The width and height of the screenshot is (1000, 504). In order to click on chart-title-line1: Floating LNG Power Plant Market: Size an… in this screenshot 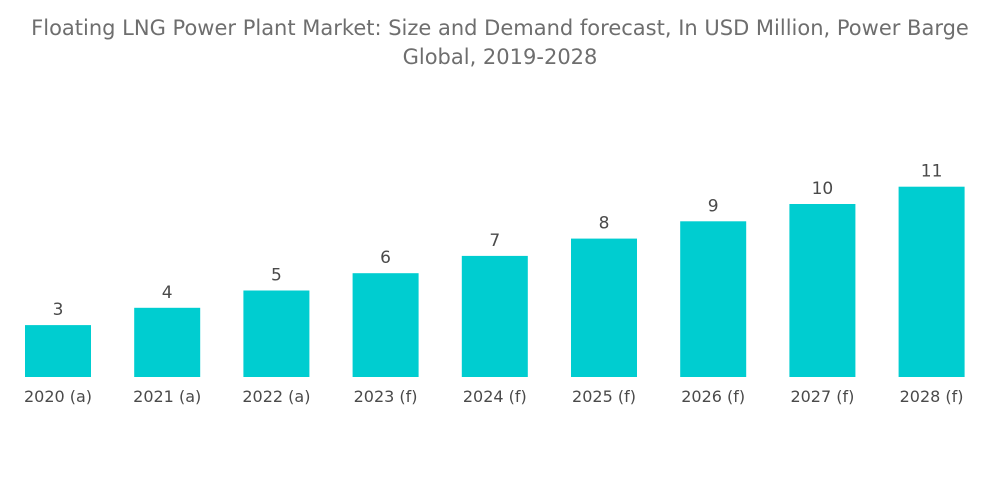, I will do `click(500, 28)`.